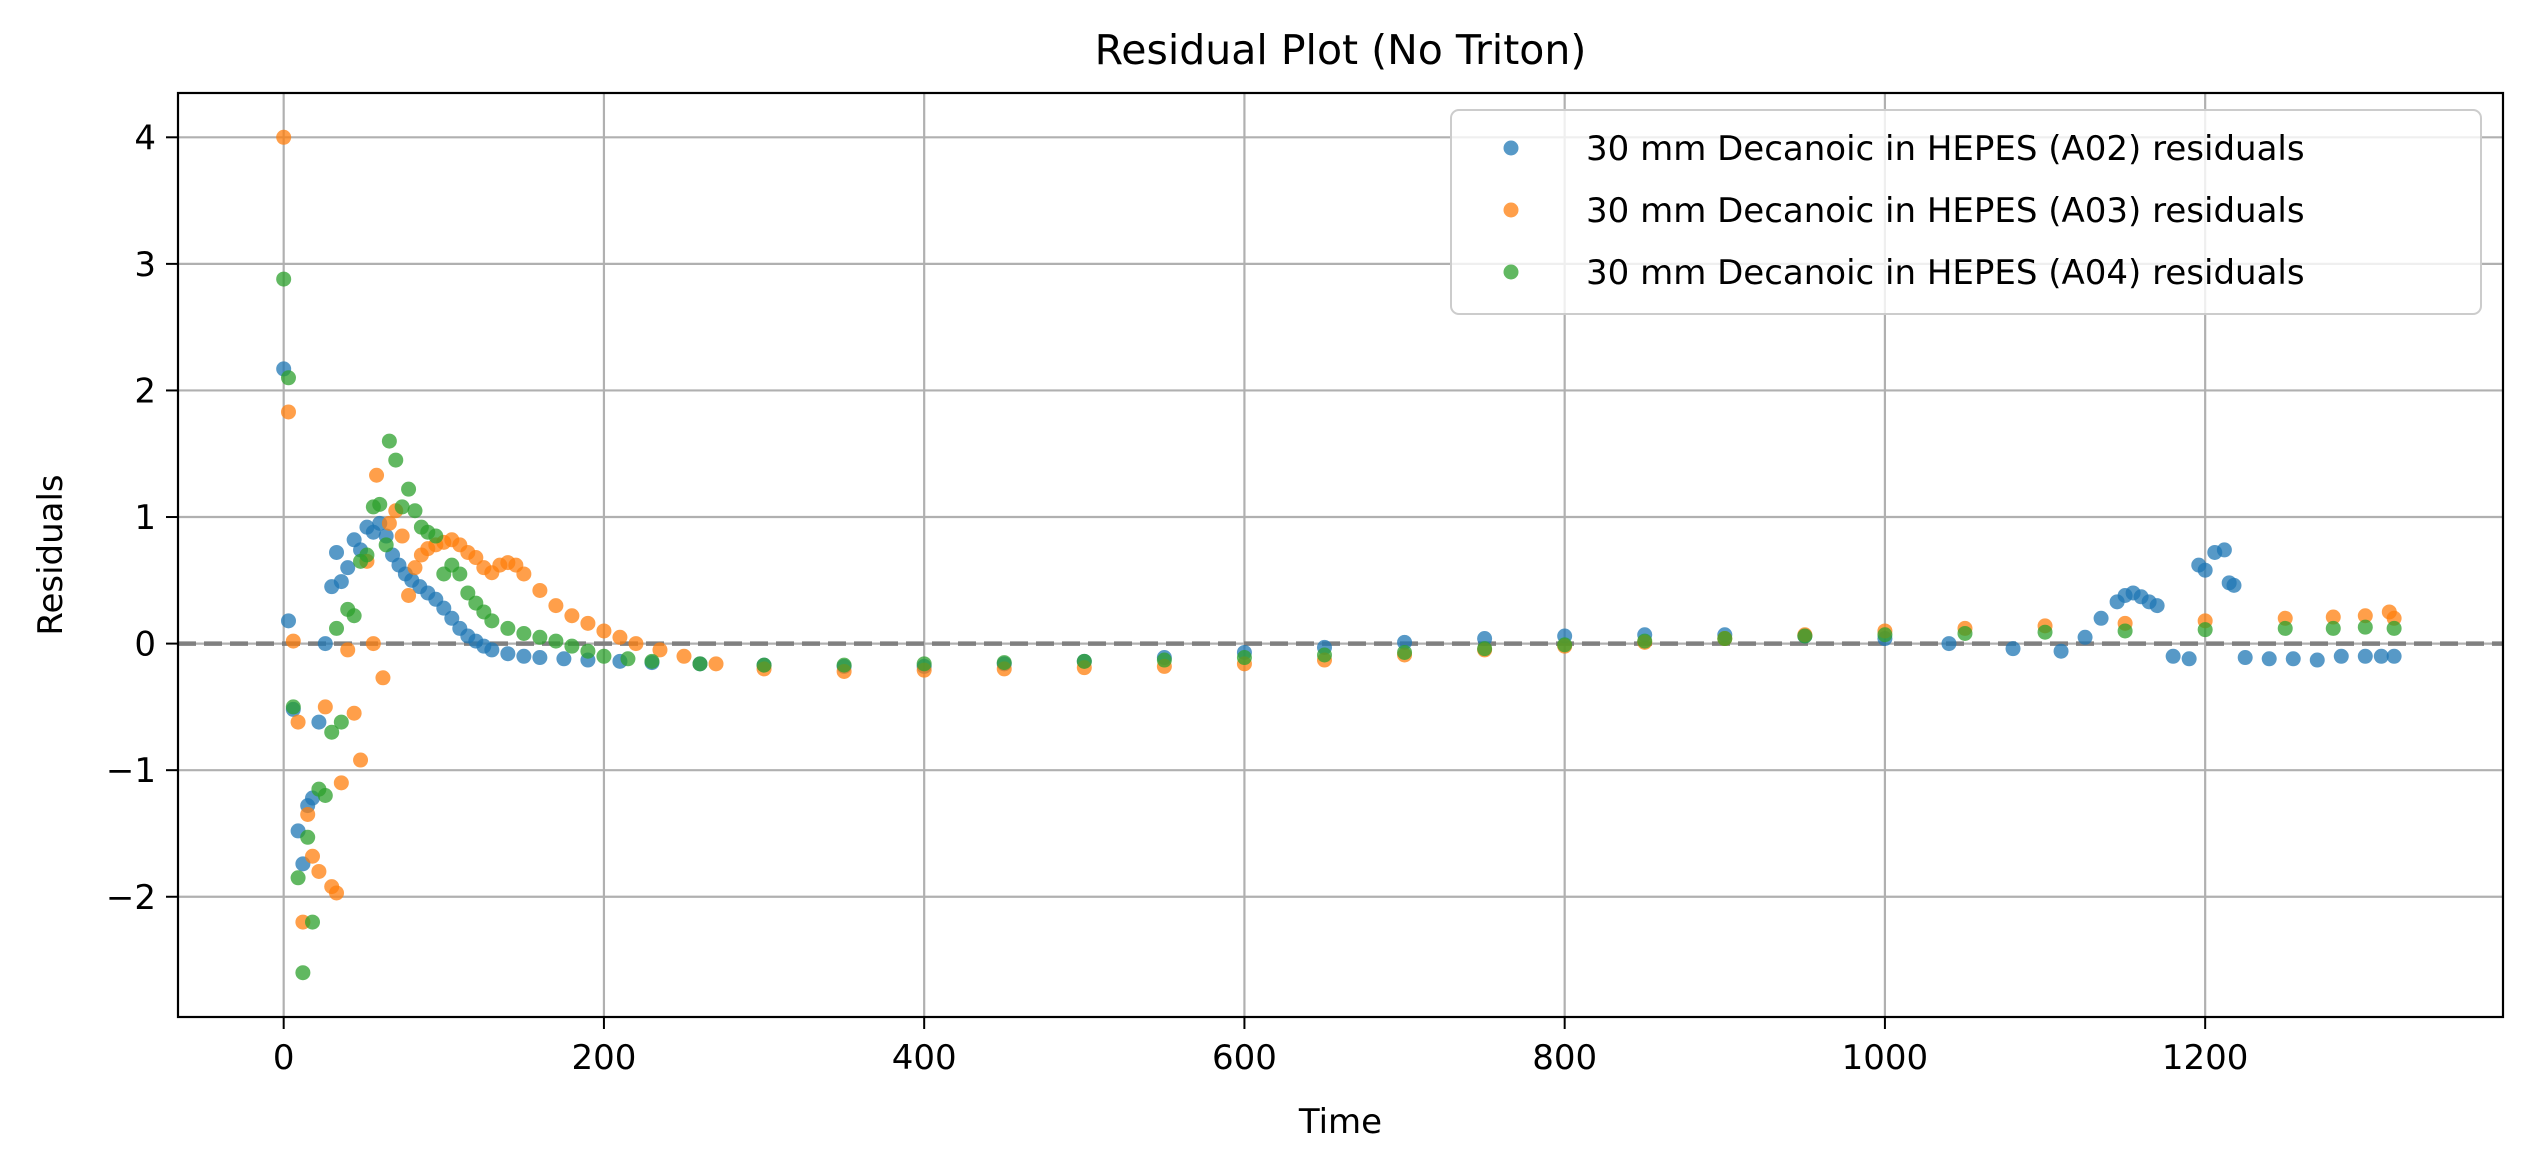 This screenshot has width=2532, height=1172. What do you see at coordinates (1340, 1122) in the screenshot?
I see `x-axis-label: Time` at bounding box center [1340, 1122].